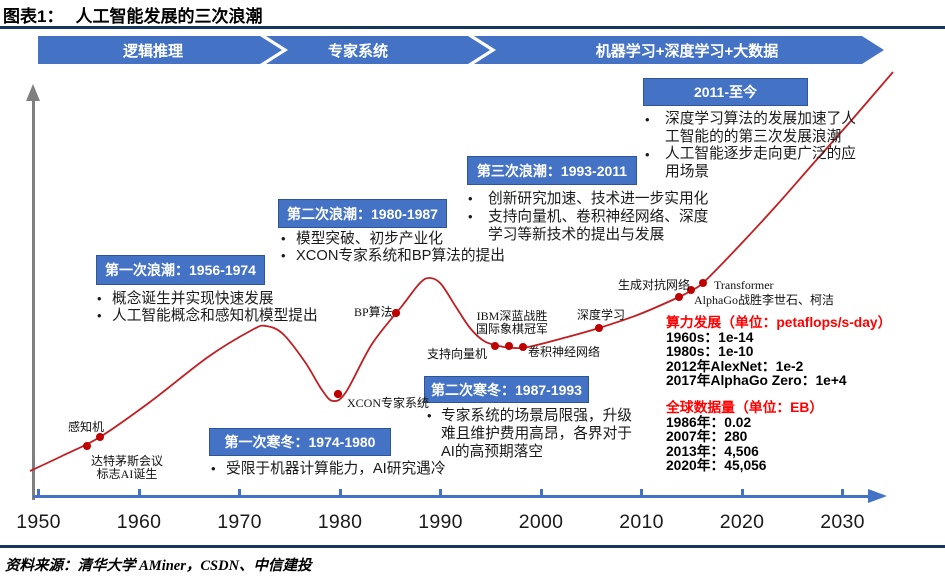 The height and width of the screenshot is (576, 945). What do you see at coordinates (169, 16) in the screenshot?
I see `figure-title-text: 人工智能发展的三次浪潮` at bounding box center [169, 16].